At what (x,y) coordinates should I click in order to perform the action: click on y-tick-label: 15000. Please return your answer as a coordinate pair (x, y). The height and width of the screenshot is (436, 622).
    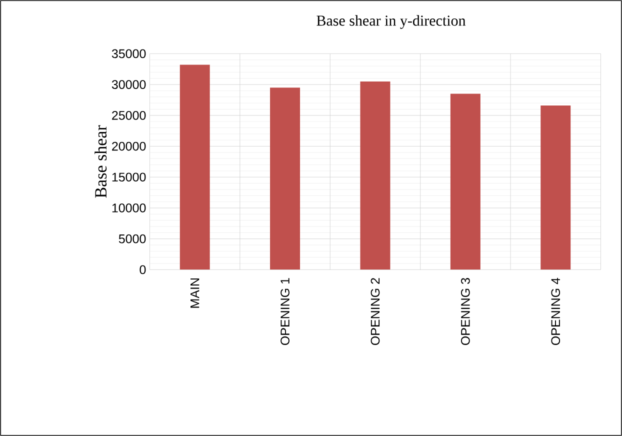
    Looking at the image, I should click on (129, 177).